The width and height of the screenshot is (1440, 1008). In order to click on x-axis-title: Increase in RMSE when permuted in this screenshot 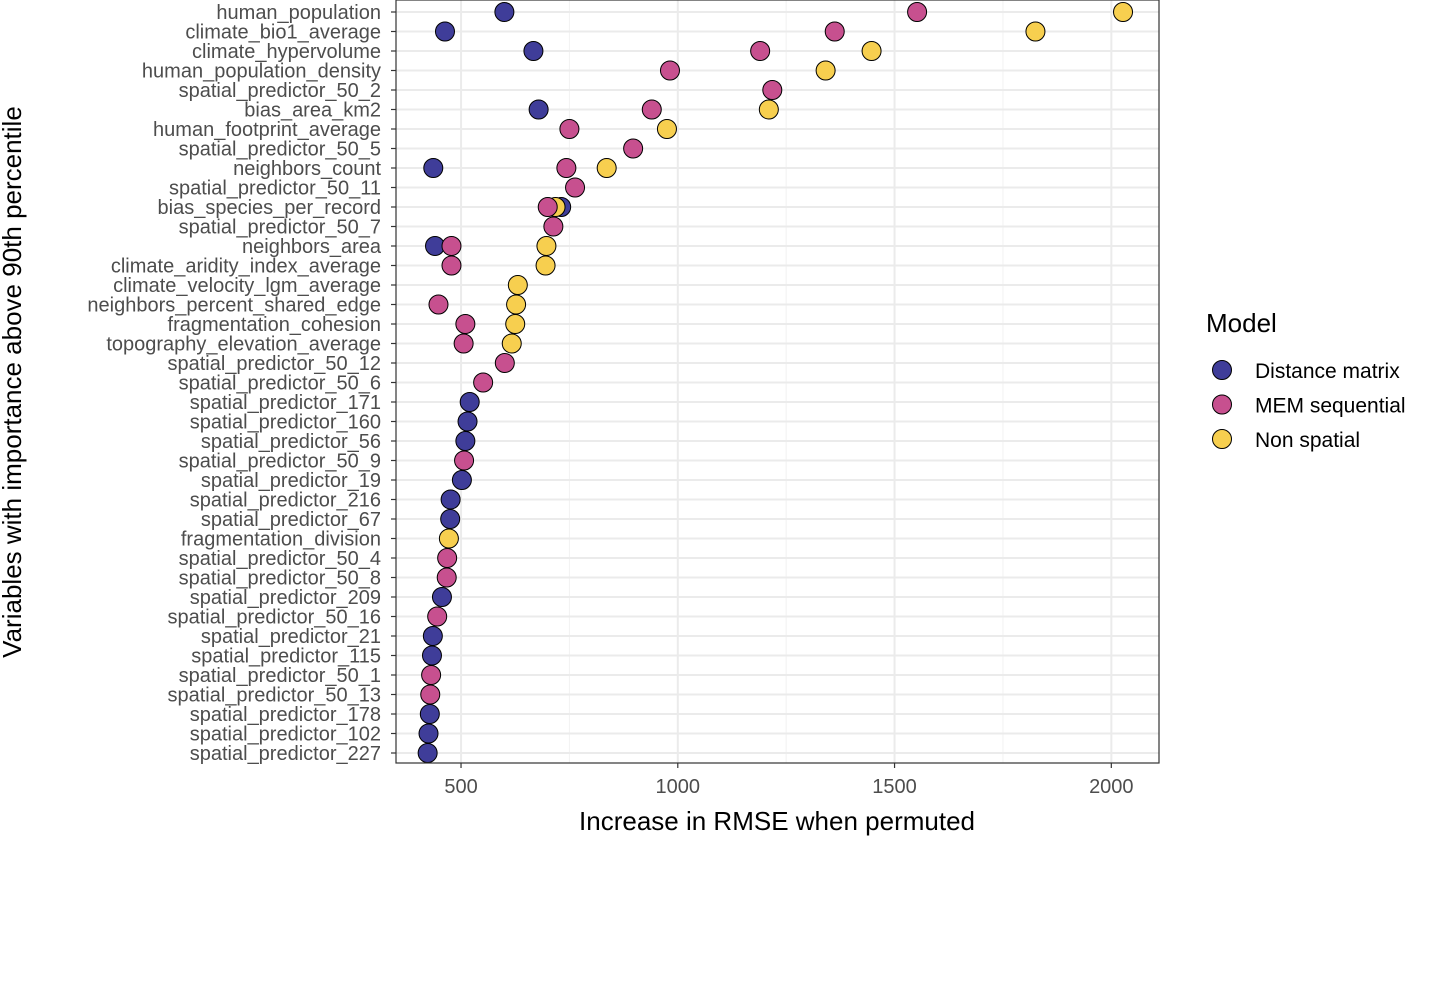, I will do `click(777, 821)`.